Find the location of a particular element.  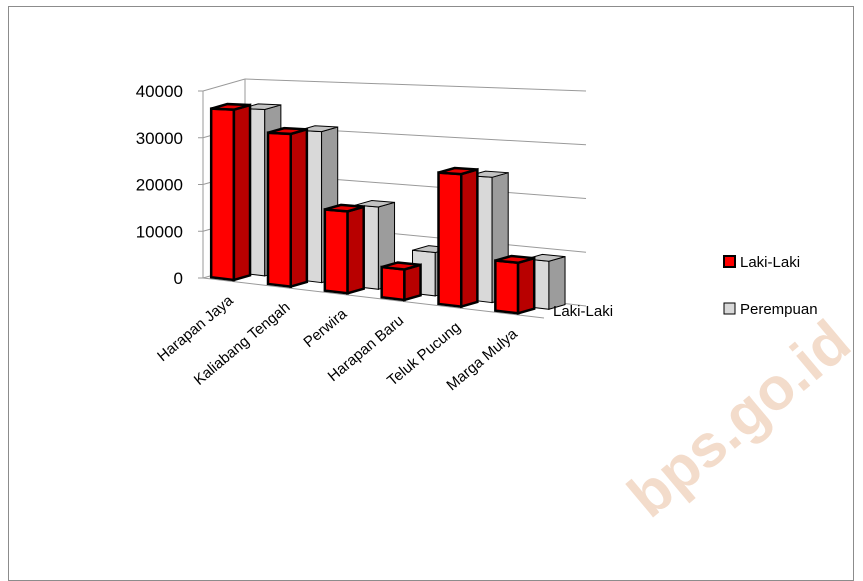

depth-axis-label: Laki-Laki is located at coordinates (583, 311).